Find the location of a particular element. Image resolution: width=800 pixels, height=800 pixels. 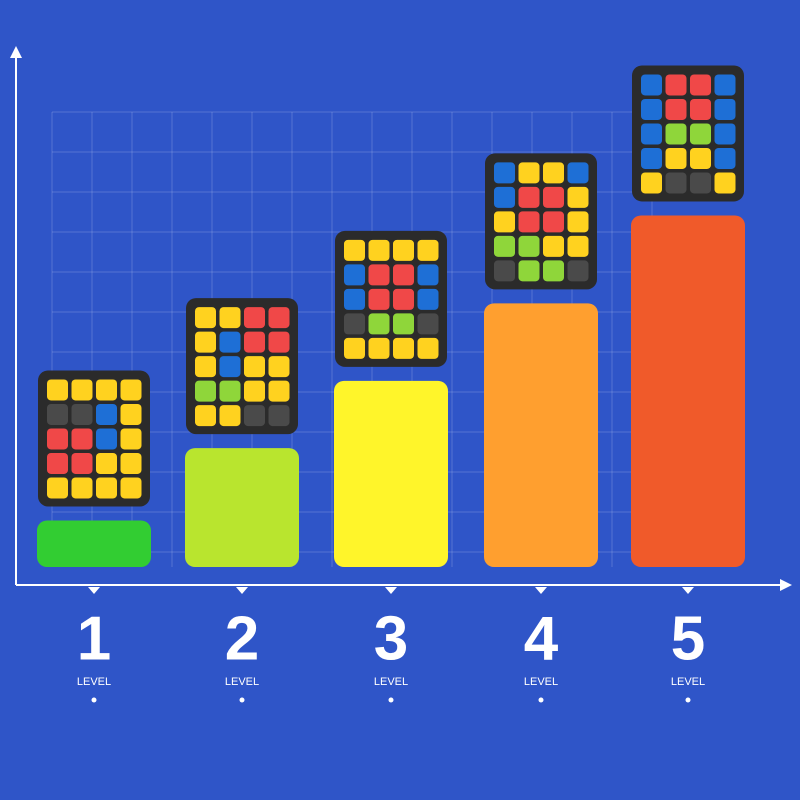

bar is located at coordinates (391, 473).